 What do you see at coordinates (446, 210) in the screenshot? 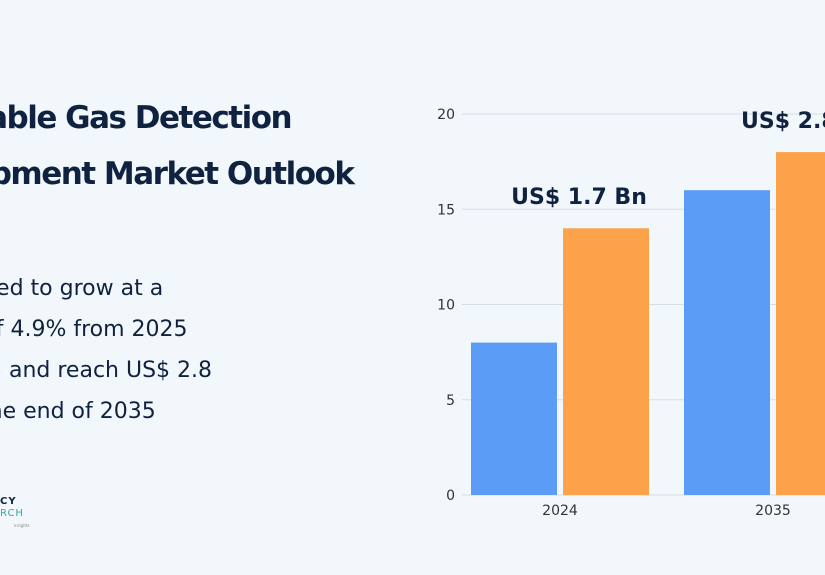
I see `y-tick-label-15: 15` at bounding box center [446, 210].